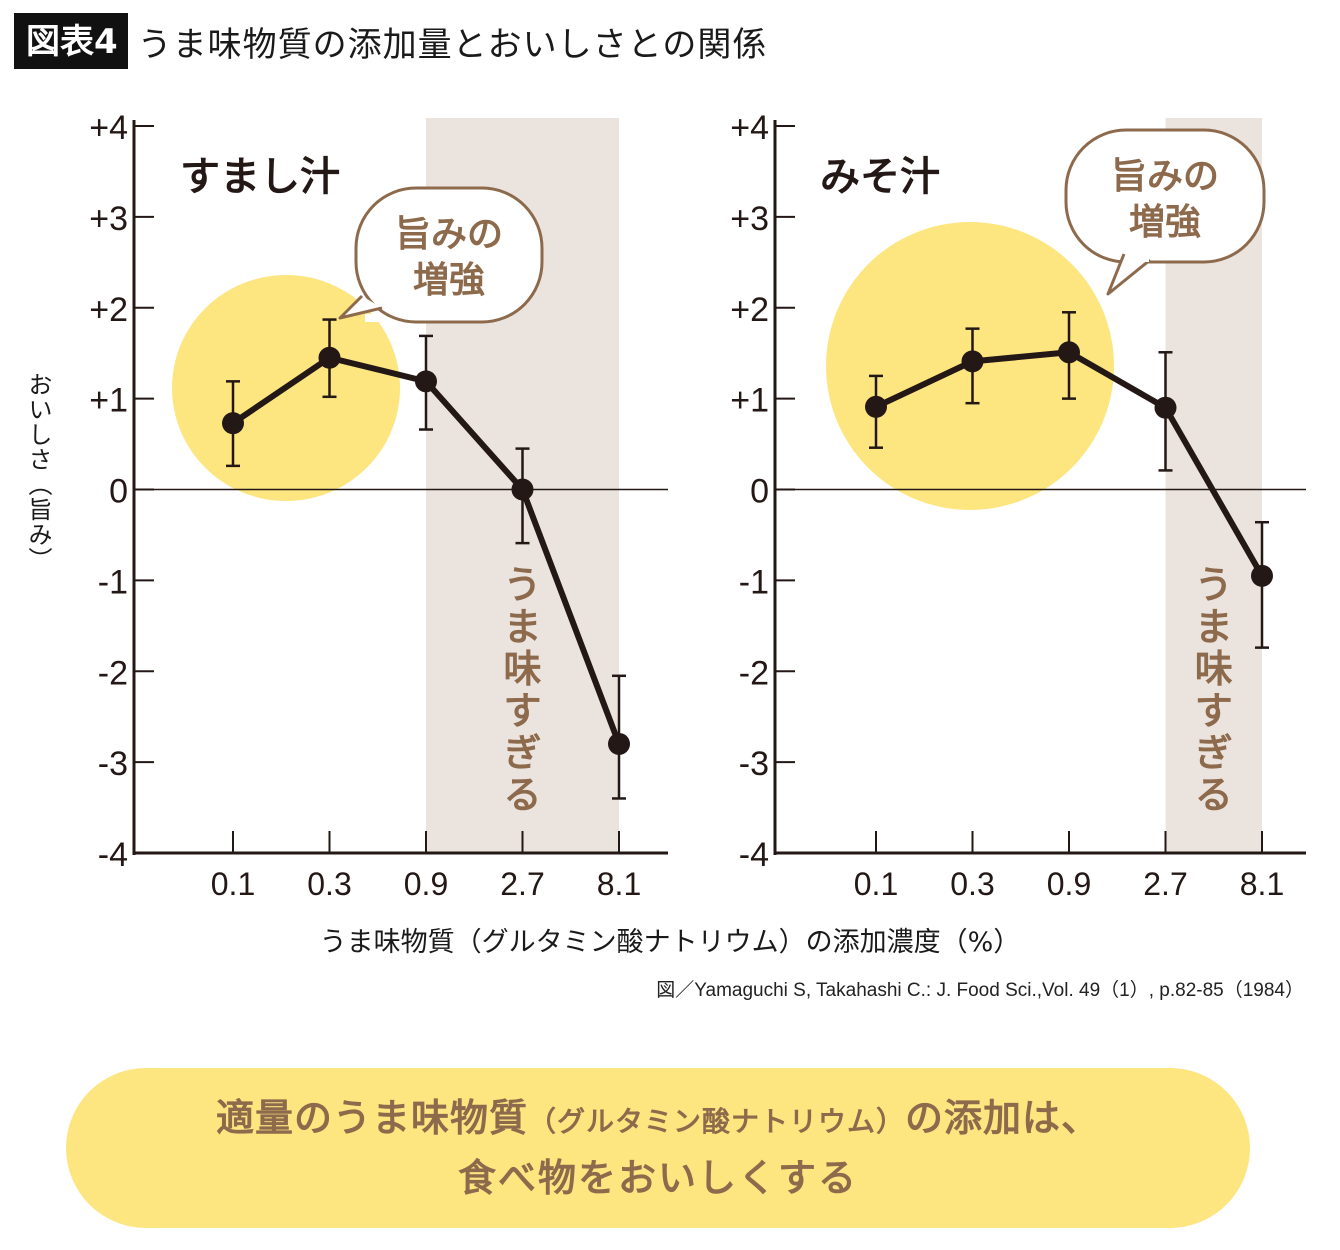 This screenshot has width=1340, height=1250. I want to click on panel-title: みそ汁, so click(880, 177).